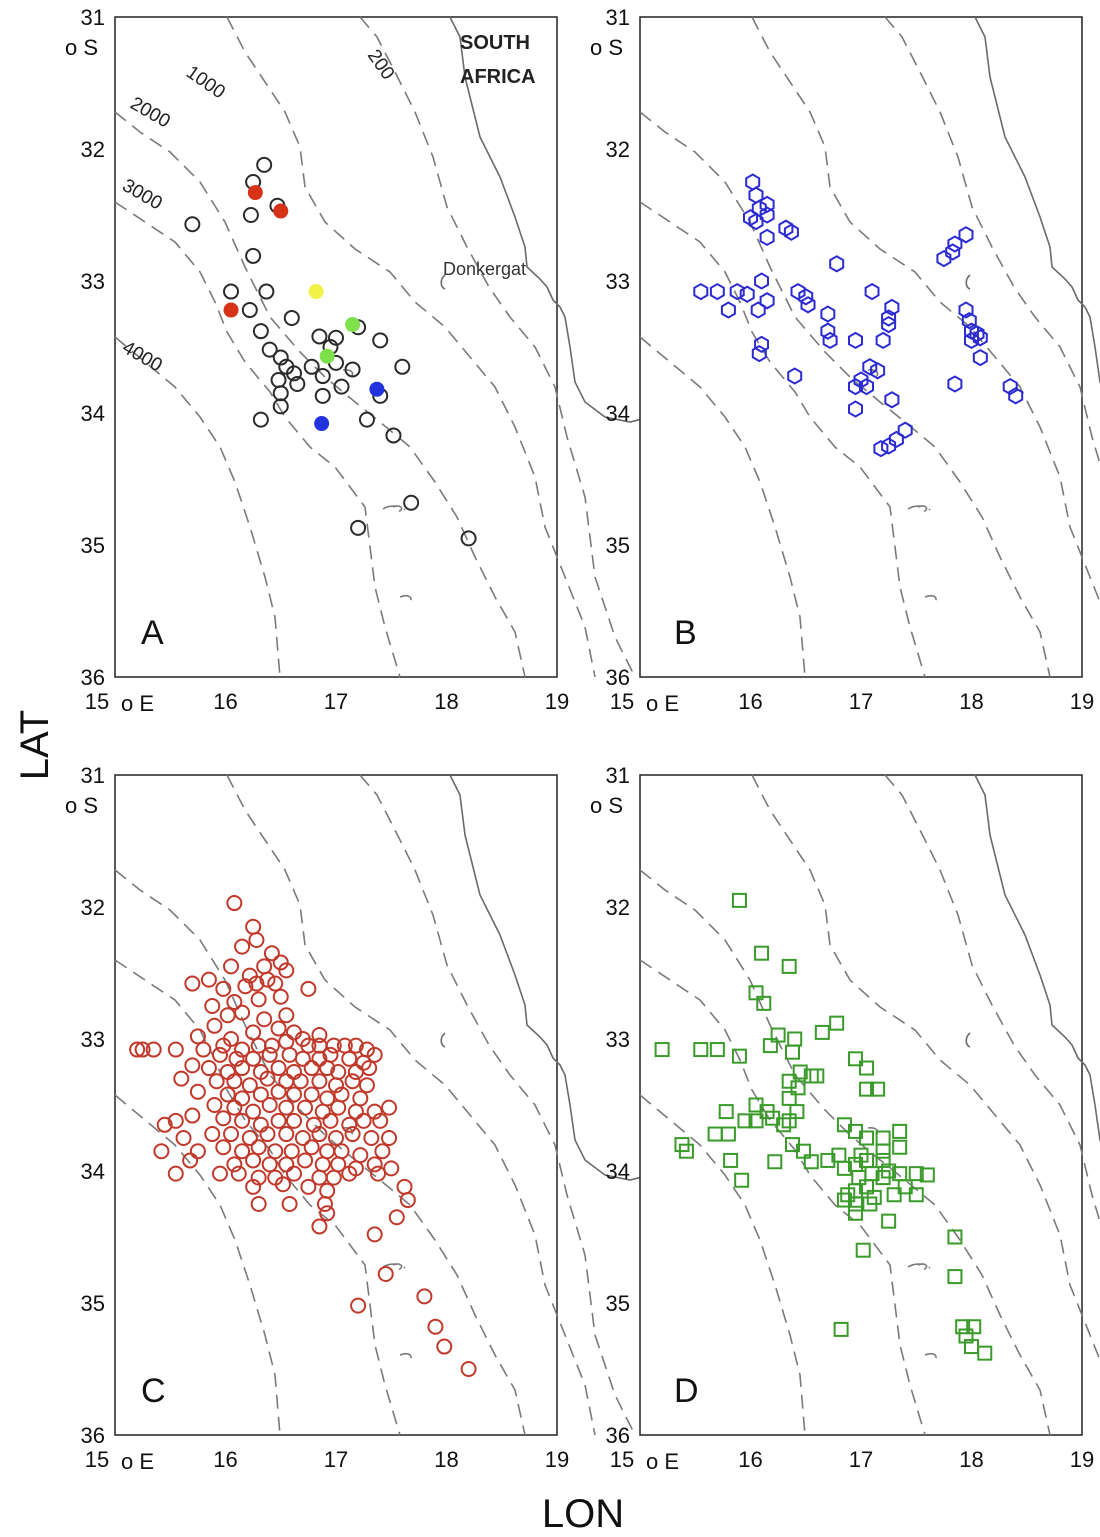 This screenshot has height=1537, width=1100. What do you see at coordinates (93, 1171) in the screenshot?
I see `lat-tick-label: 34` at bounding box center [93, 1171].